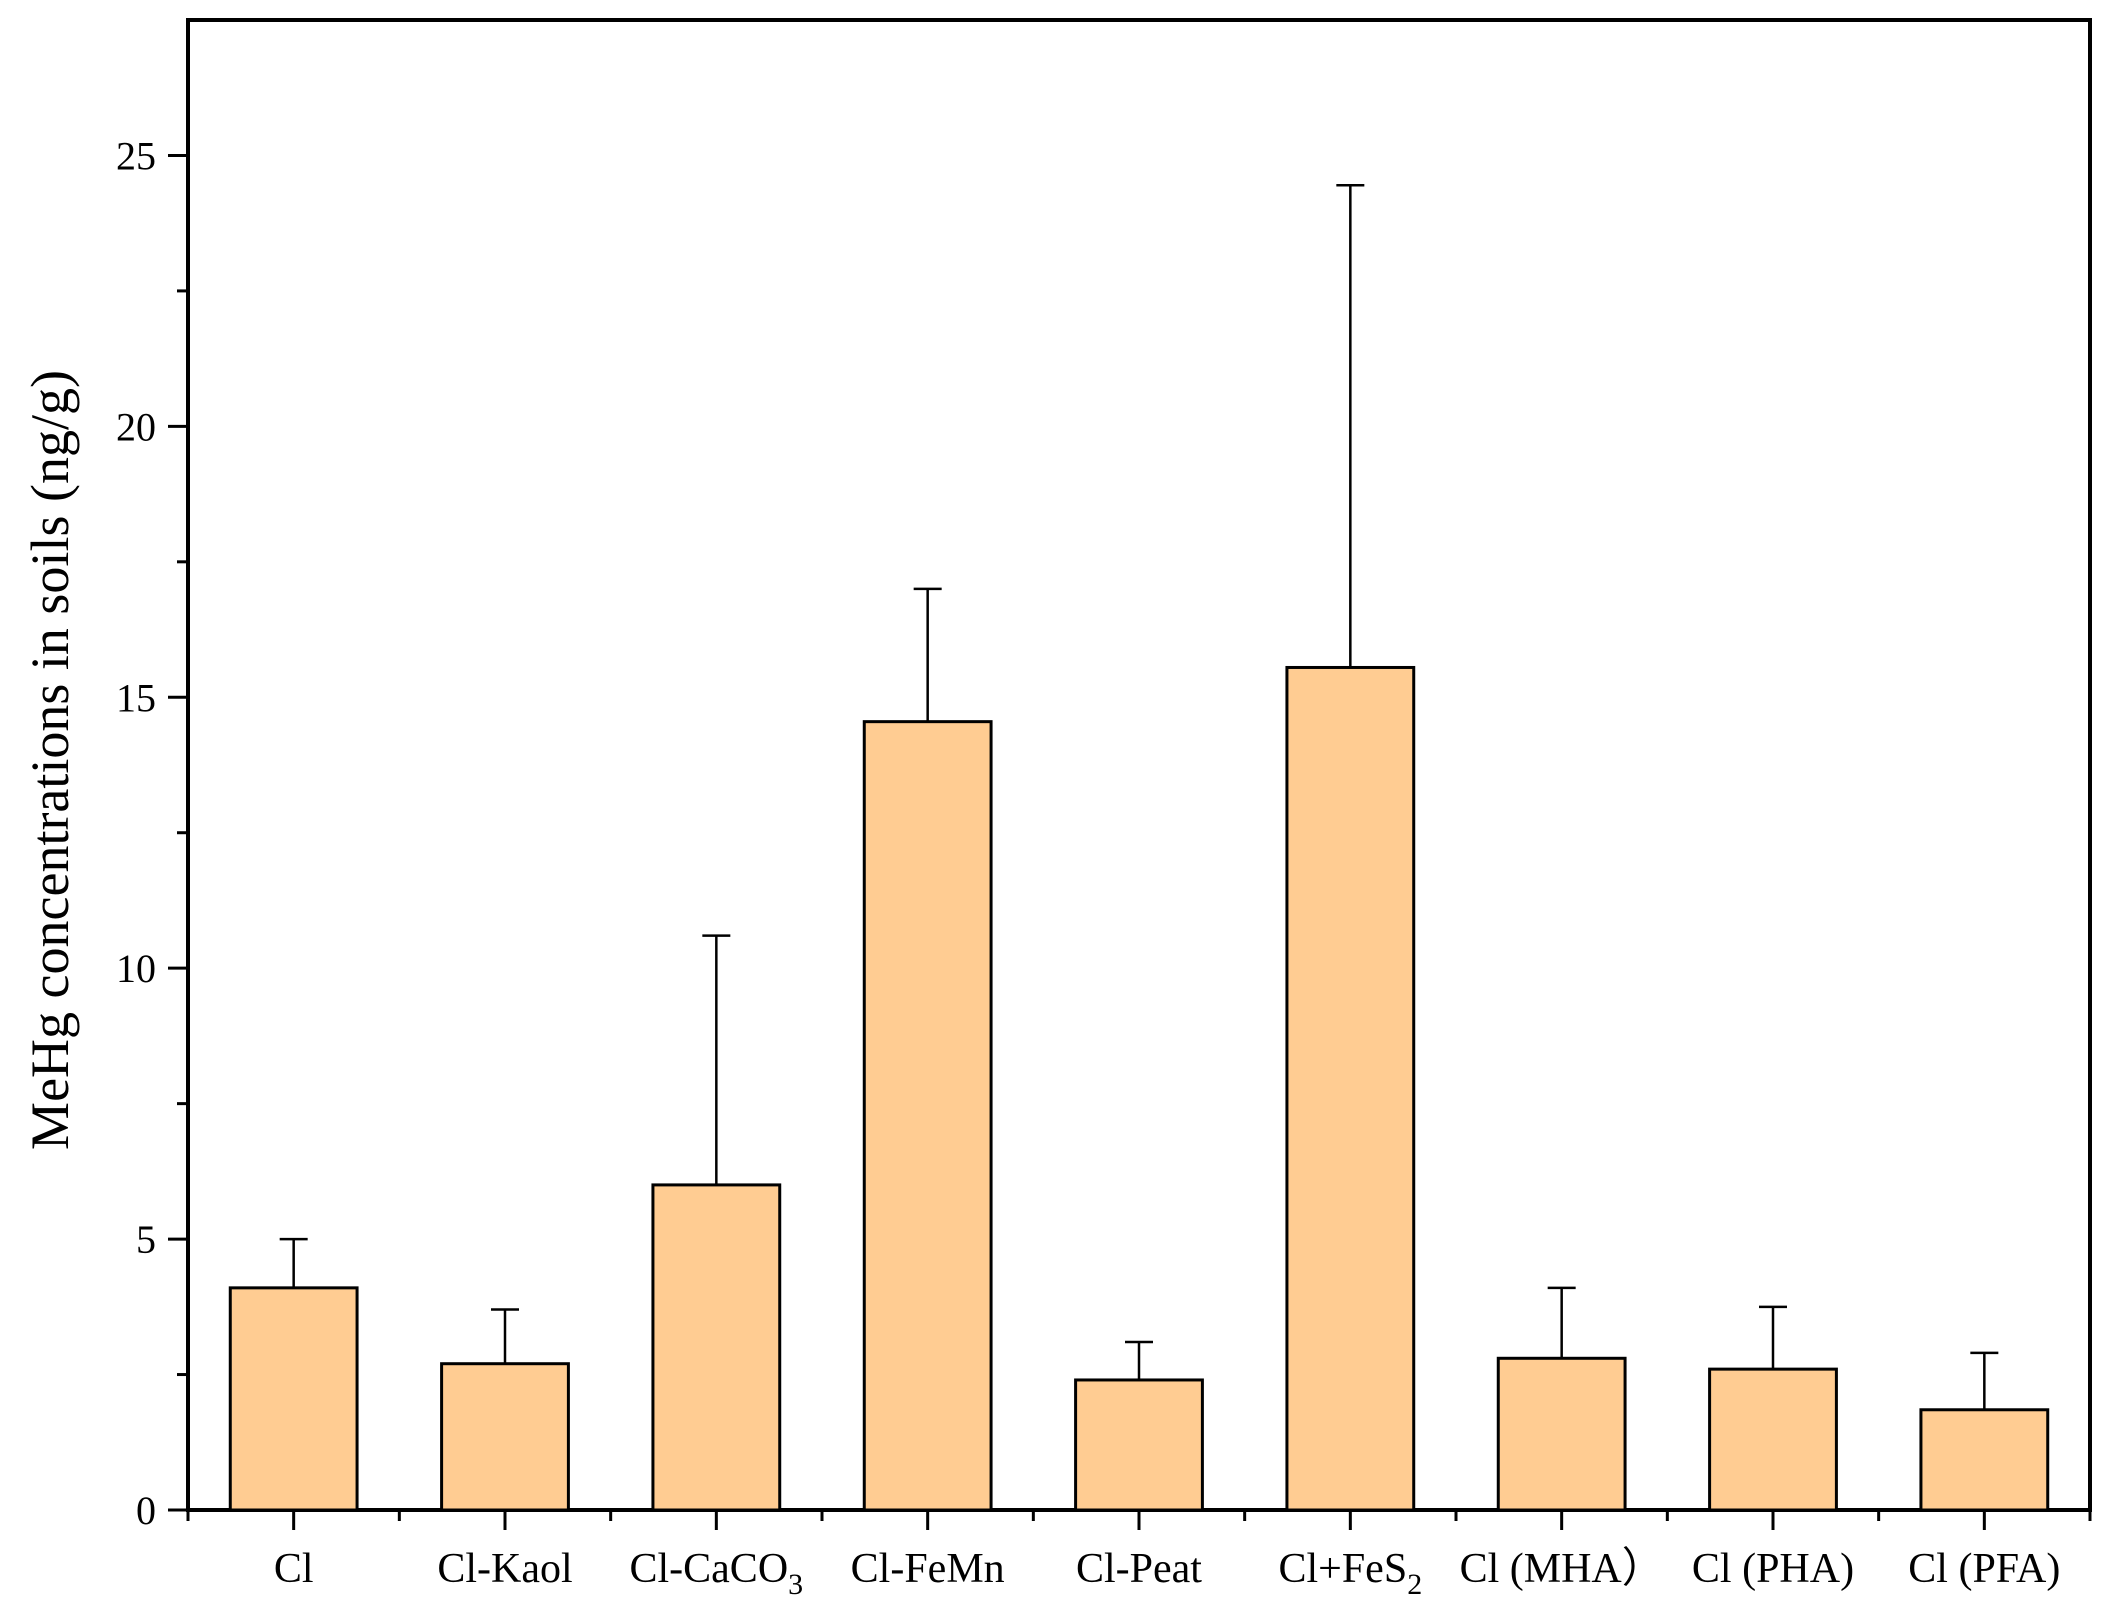 This screenshot has height=1617, width=2105. What do you see at coordinates (146, 1239) in the screenshot?
I see `y-tick-label: 5` at bounding box center [146, 1239].